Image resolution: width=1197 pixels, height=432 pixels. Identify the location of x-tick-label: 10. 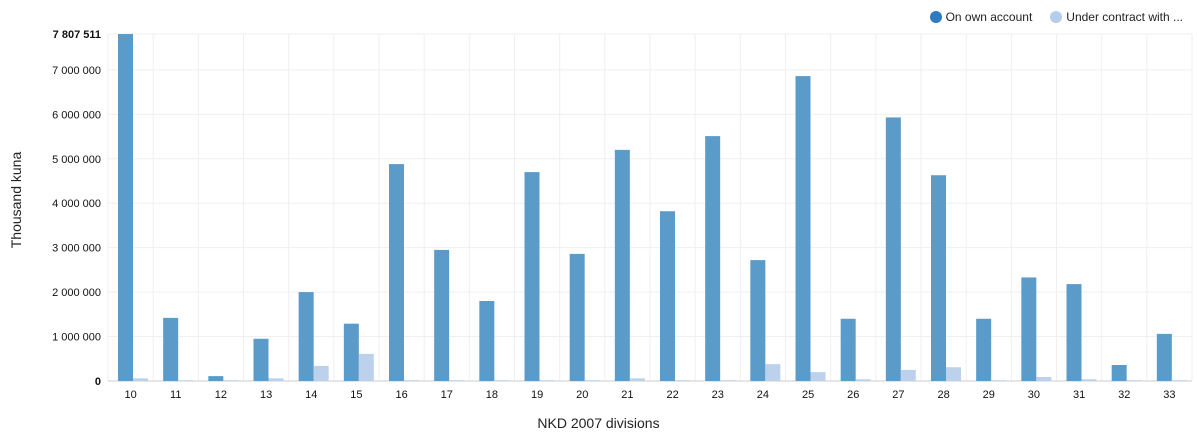
(130, 395).